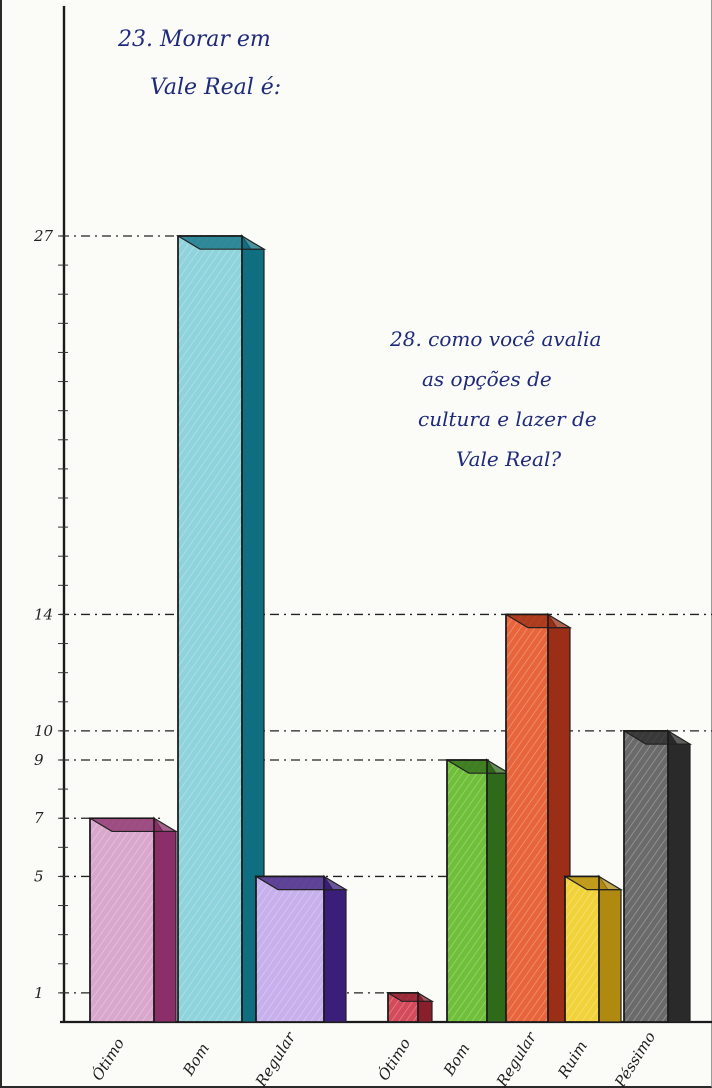 This screenshot has height=1088, width=712. I want to click on x-category-label: Ruim, so click(572, 1060).